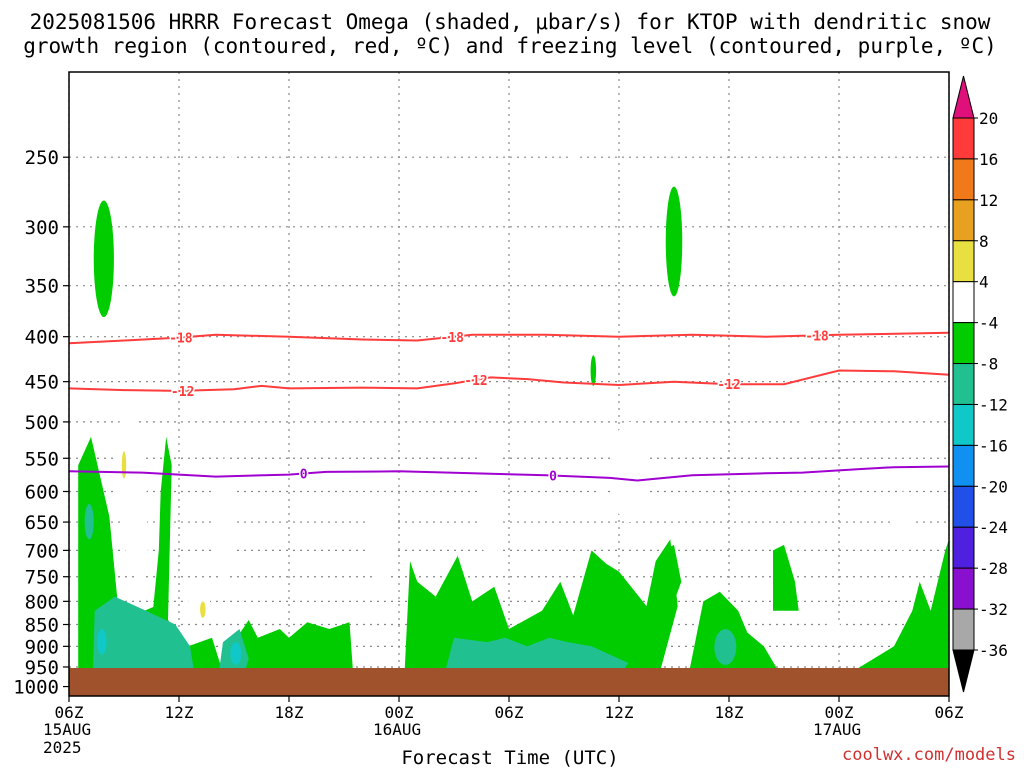 Image resolution: width=1024 pixels, height=772 pixels. Describe the element at coordinates (36, 688) in the screenshot. I see `y-tick-label: 1000` at that location.